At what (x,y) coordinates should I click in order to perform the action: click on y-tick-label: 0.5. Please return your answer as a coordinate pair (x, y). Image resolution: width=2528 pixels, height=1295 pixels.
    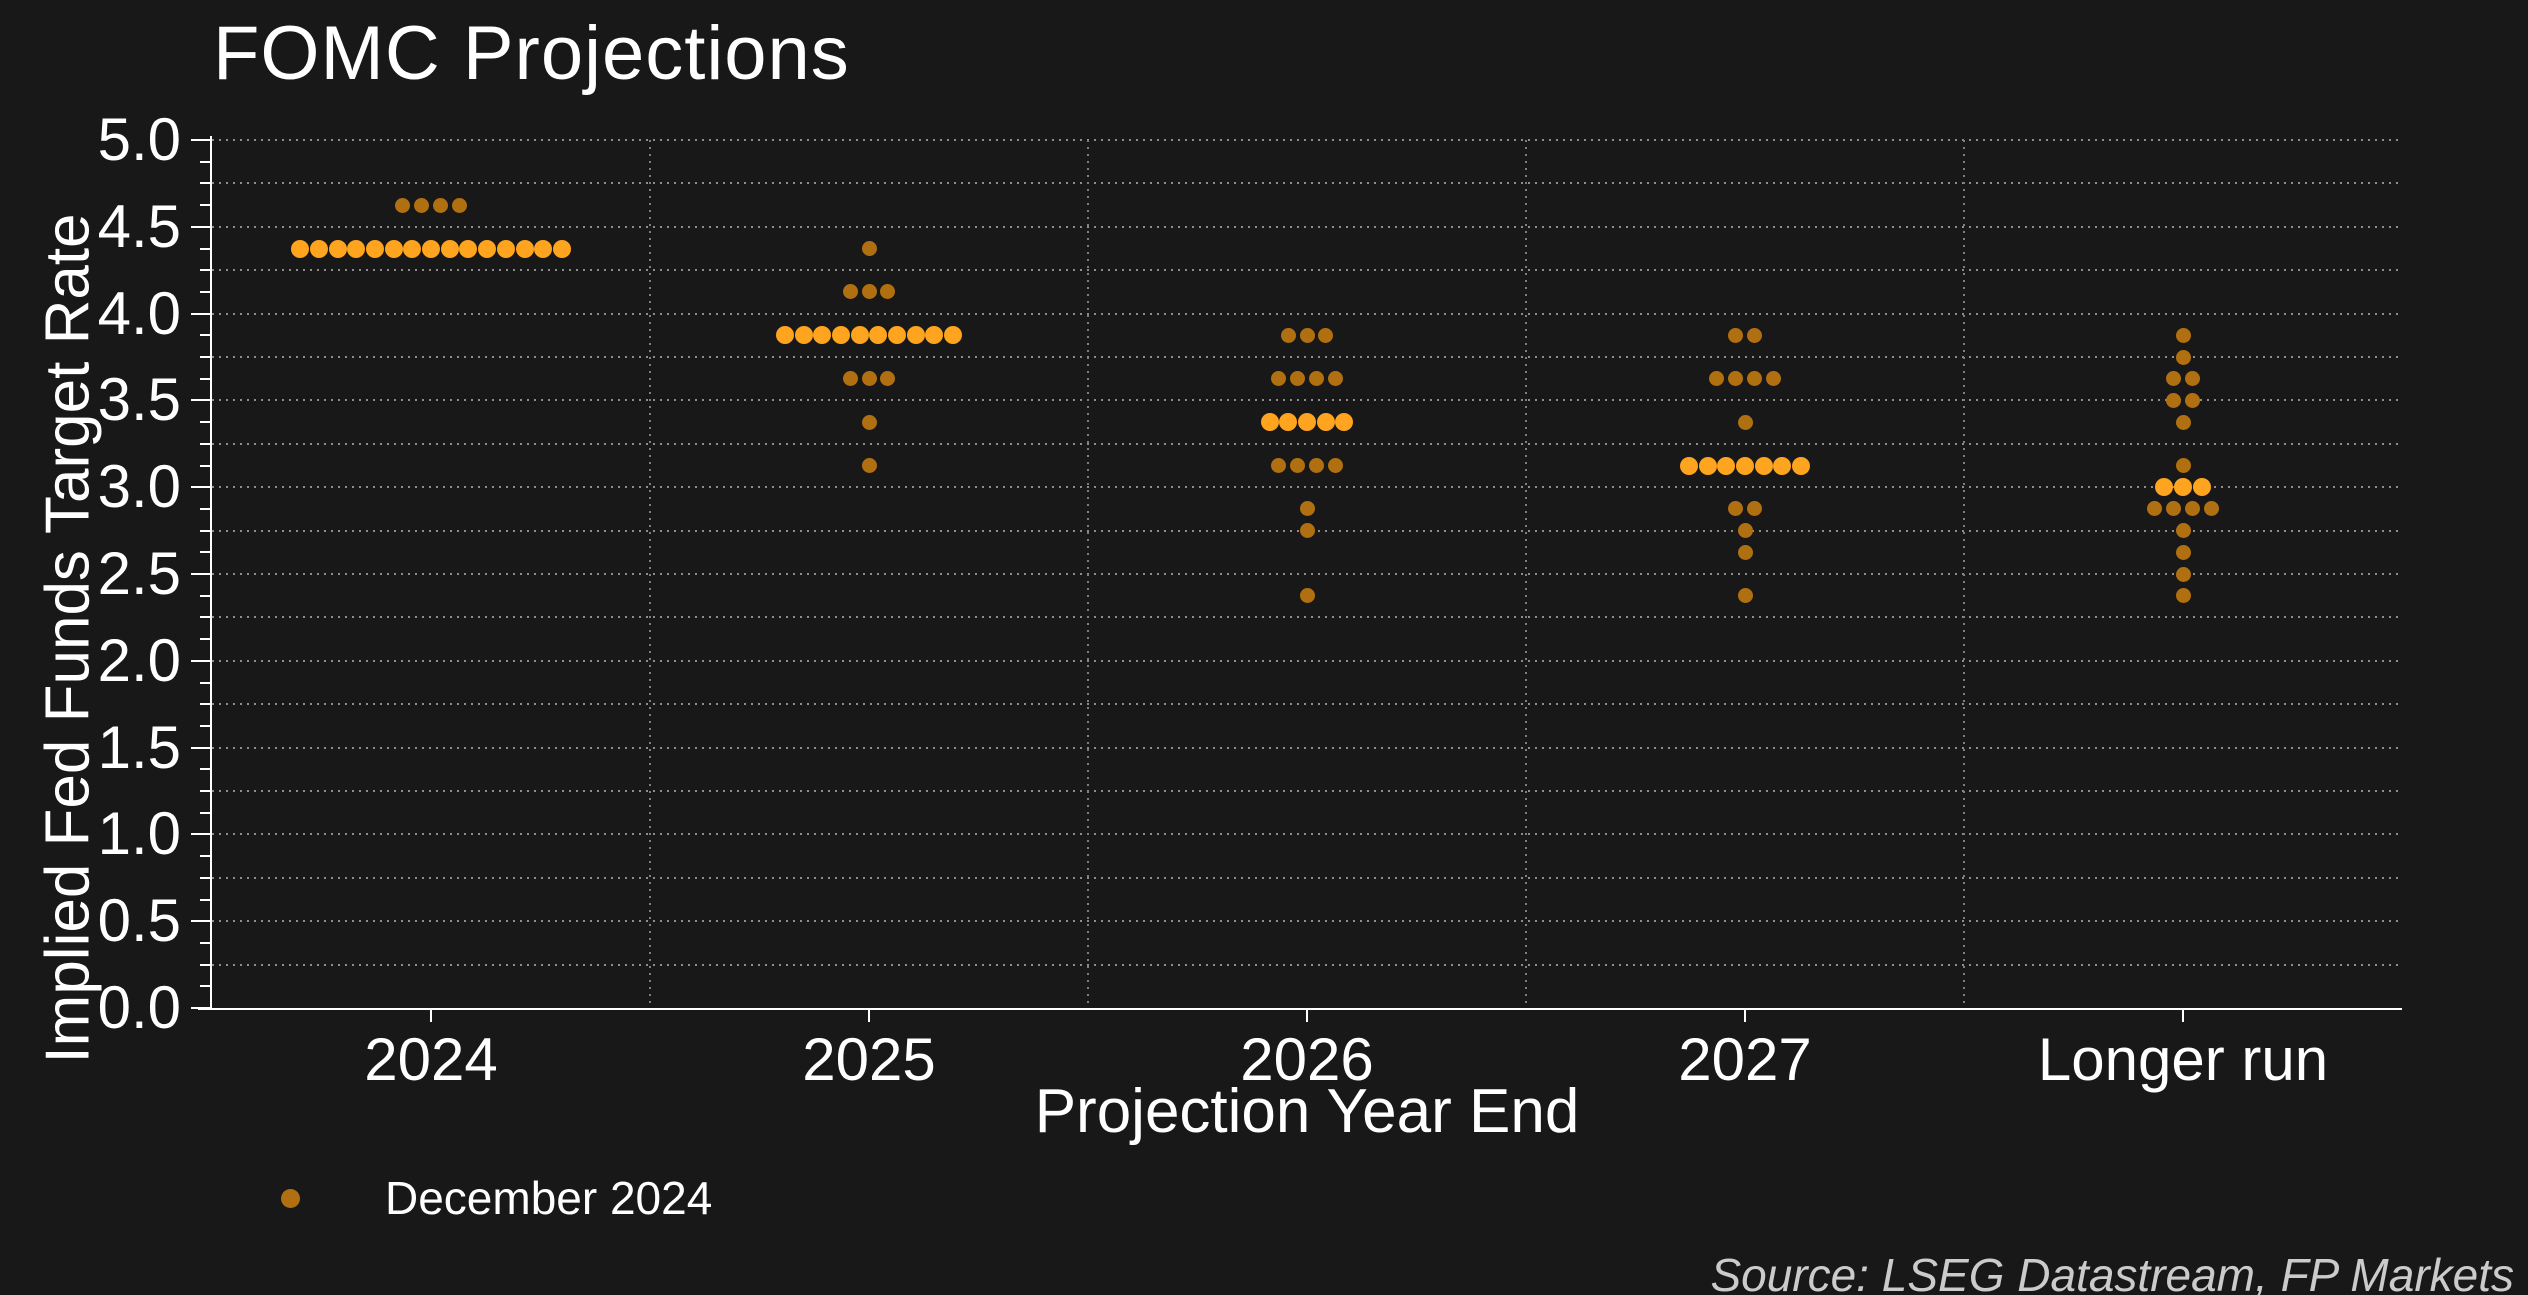
    Looking at the image, I should click on (139, 921).